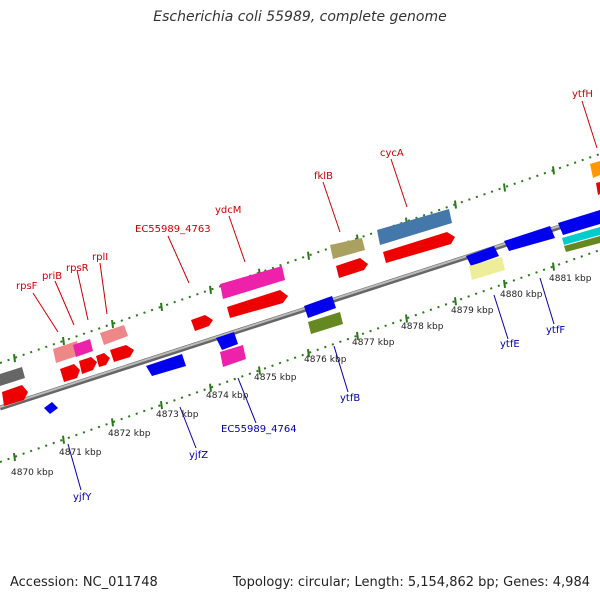  I want to click on gene-label-ytfF: ytfF, so click(555, 330).